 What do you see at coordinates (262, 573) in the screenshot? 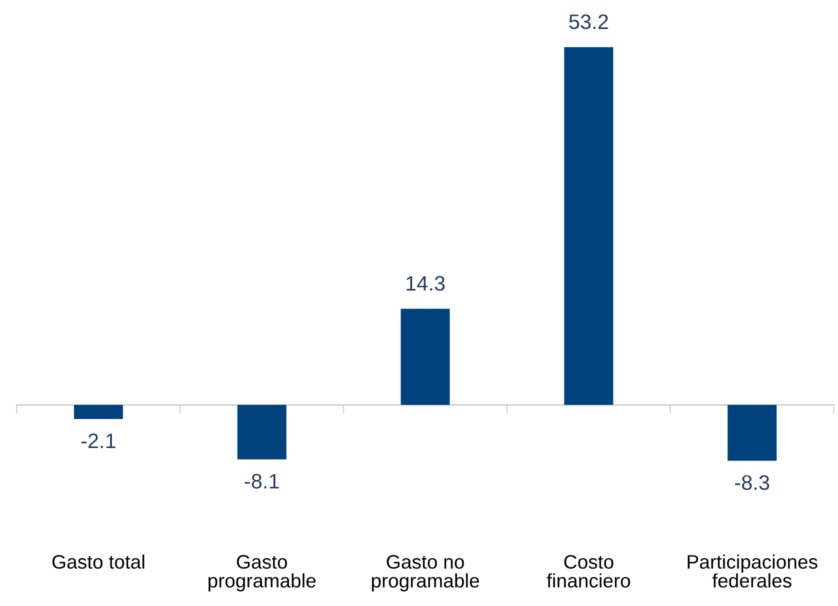
I see `x-tick-label: Gasto programable` at bounding box center [262, 573].